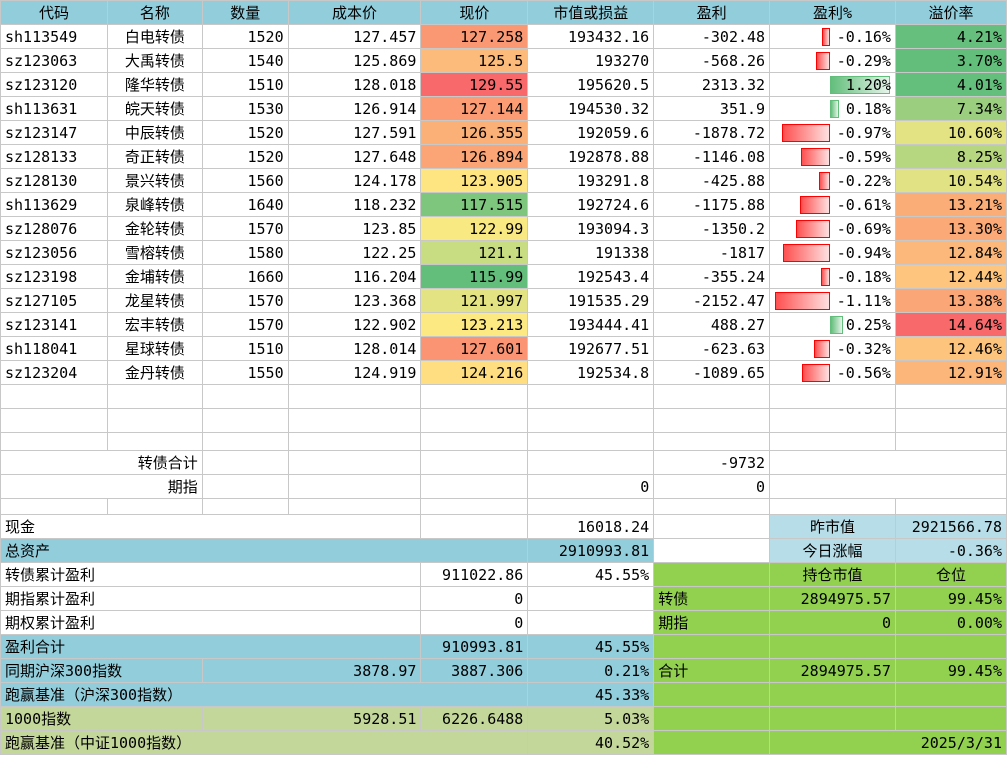 The width and height of the screenshot is (1007, 780). Describe the element at coordinates (950, 204) in the screenshot. I see `cell-premium: 13.21%` at that location.